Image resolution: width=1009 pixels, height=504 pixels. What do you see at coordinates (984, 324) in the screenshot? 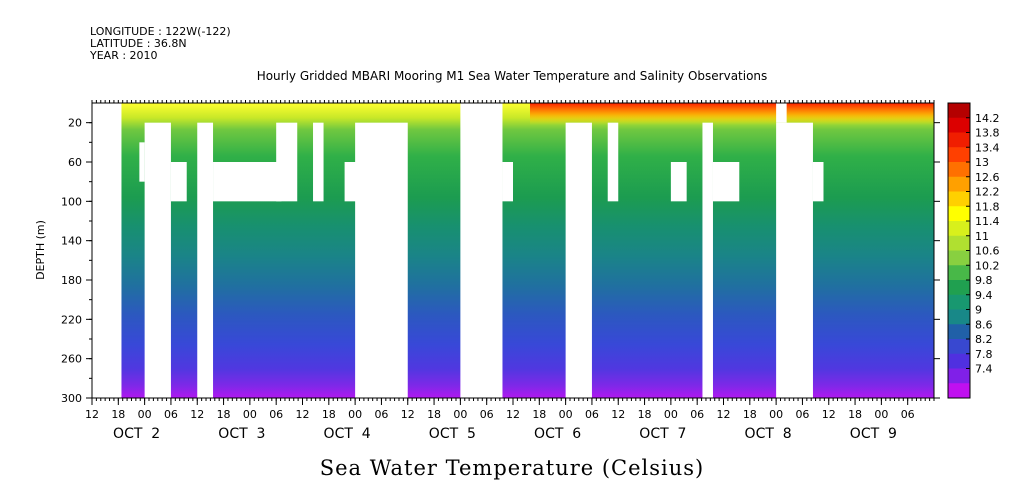
I see `colorbar-label: 8.6` at bounding box center [984, 324].